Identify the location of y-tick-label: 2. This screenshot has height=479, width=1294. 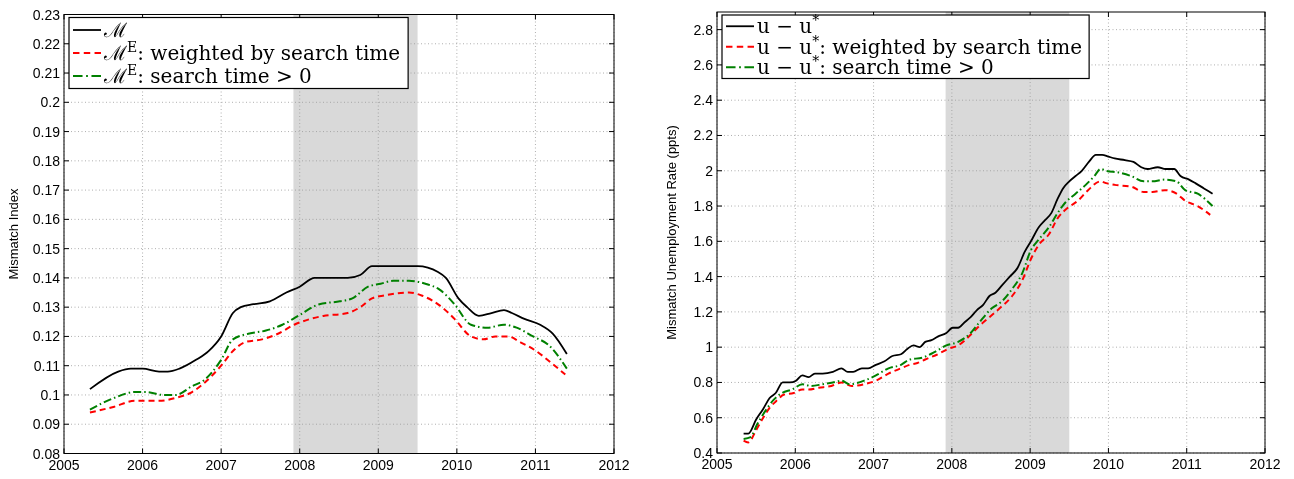
(709, 170).